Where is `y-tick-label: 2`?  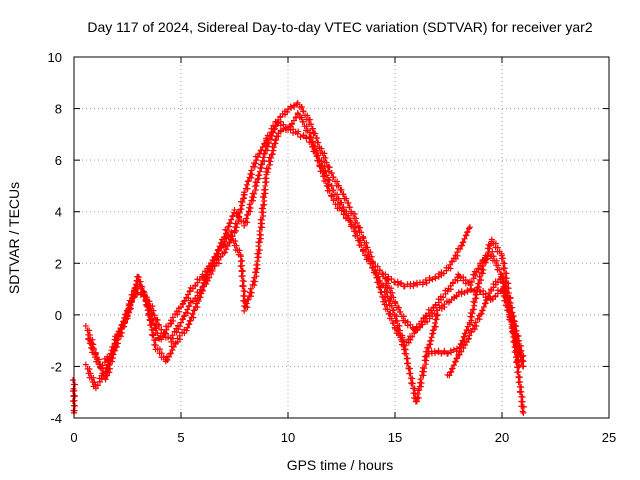 y-tick-label: 2 is located at coordinates (58, 263).